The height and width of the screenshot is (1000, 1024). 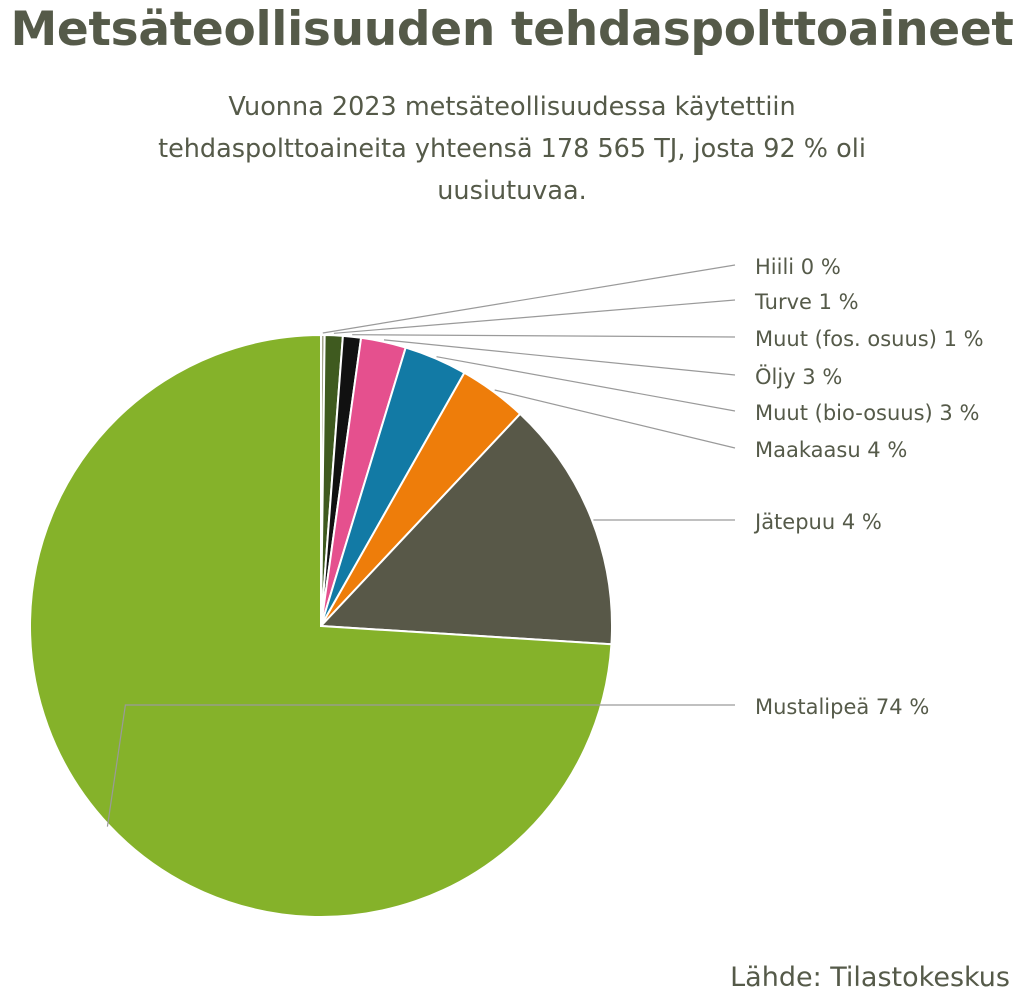 What do you see at coordinates (817, 522) in the screenshot?
I see `slice-label: Jätepuu 4 %` at bounding box center [817, 522].